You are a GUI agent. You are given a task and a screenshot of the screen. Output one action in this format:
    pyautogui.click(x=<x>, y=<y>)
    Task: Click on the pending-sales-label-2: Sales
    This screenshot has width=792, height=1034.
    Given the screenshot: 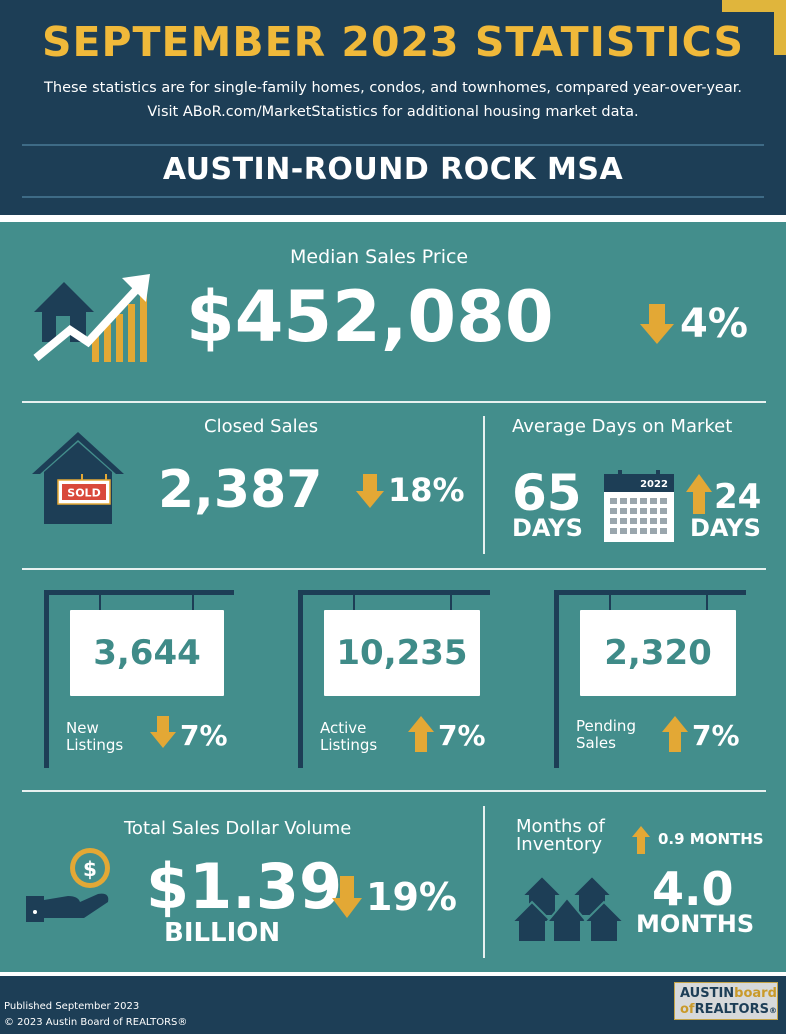 What is the action you would take?
    pyautogui.click(x=596, y=743)
    